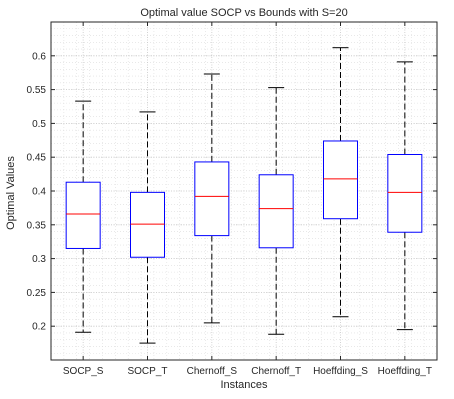 This screenshot has width=454, height=399. What do you see at coordinates (39, 192) in the screenshot?
I see `y-tick-label: 0.4` at bounding box center [39, 192].